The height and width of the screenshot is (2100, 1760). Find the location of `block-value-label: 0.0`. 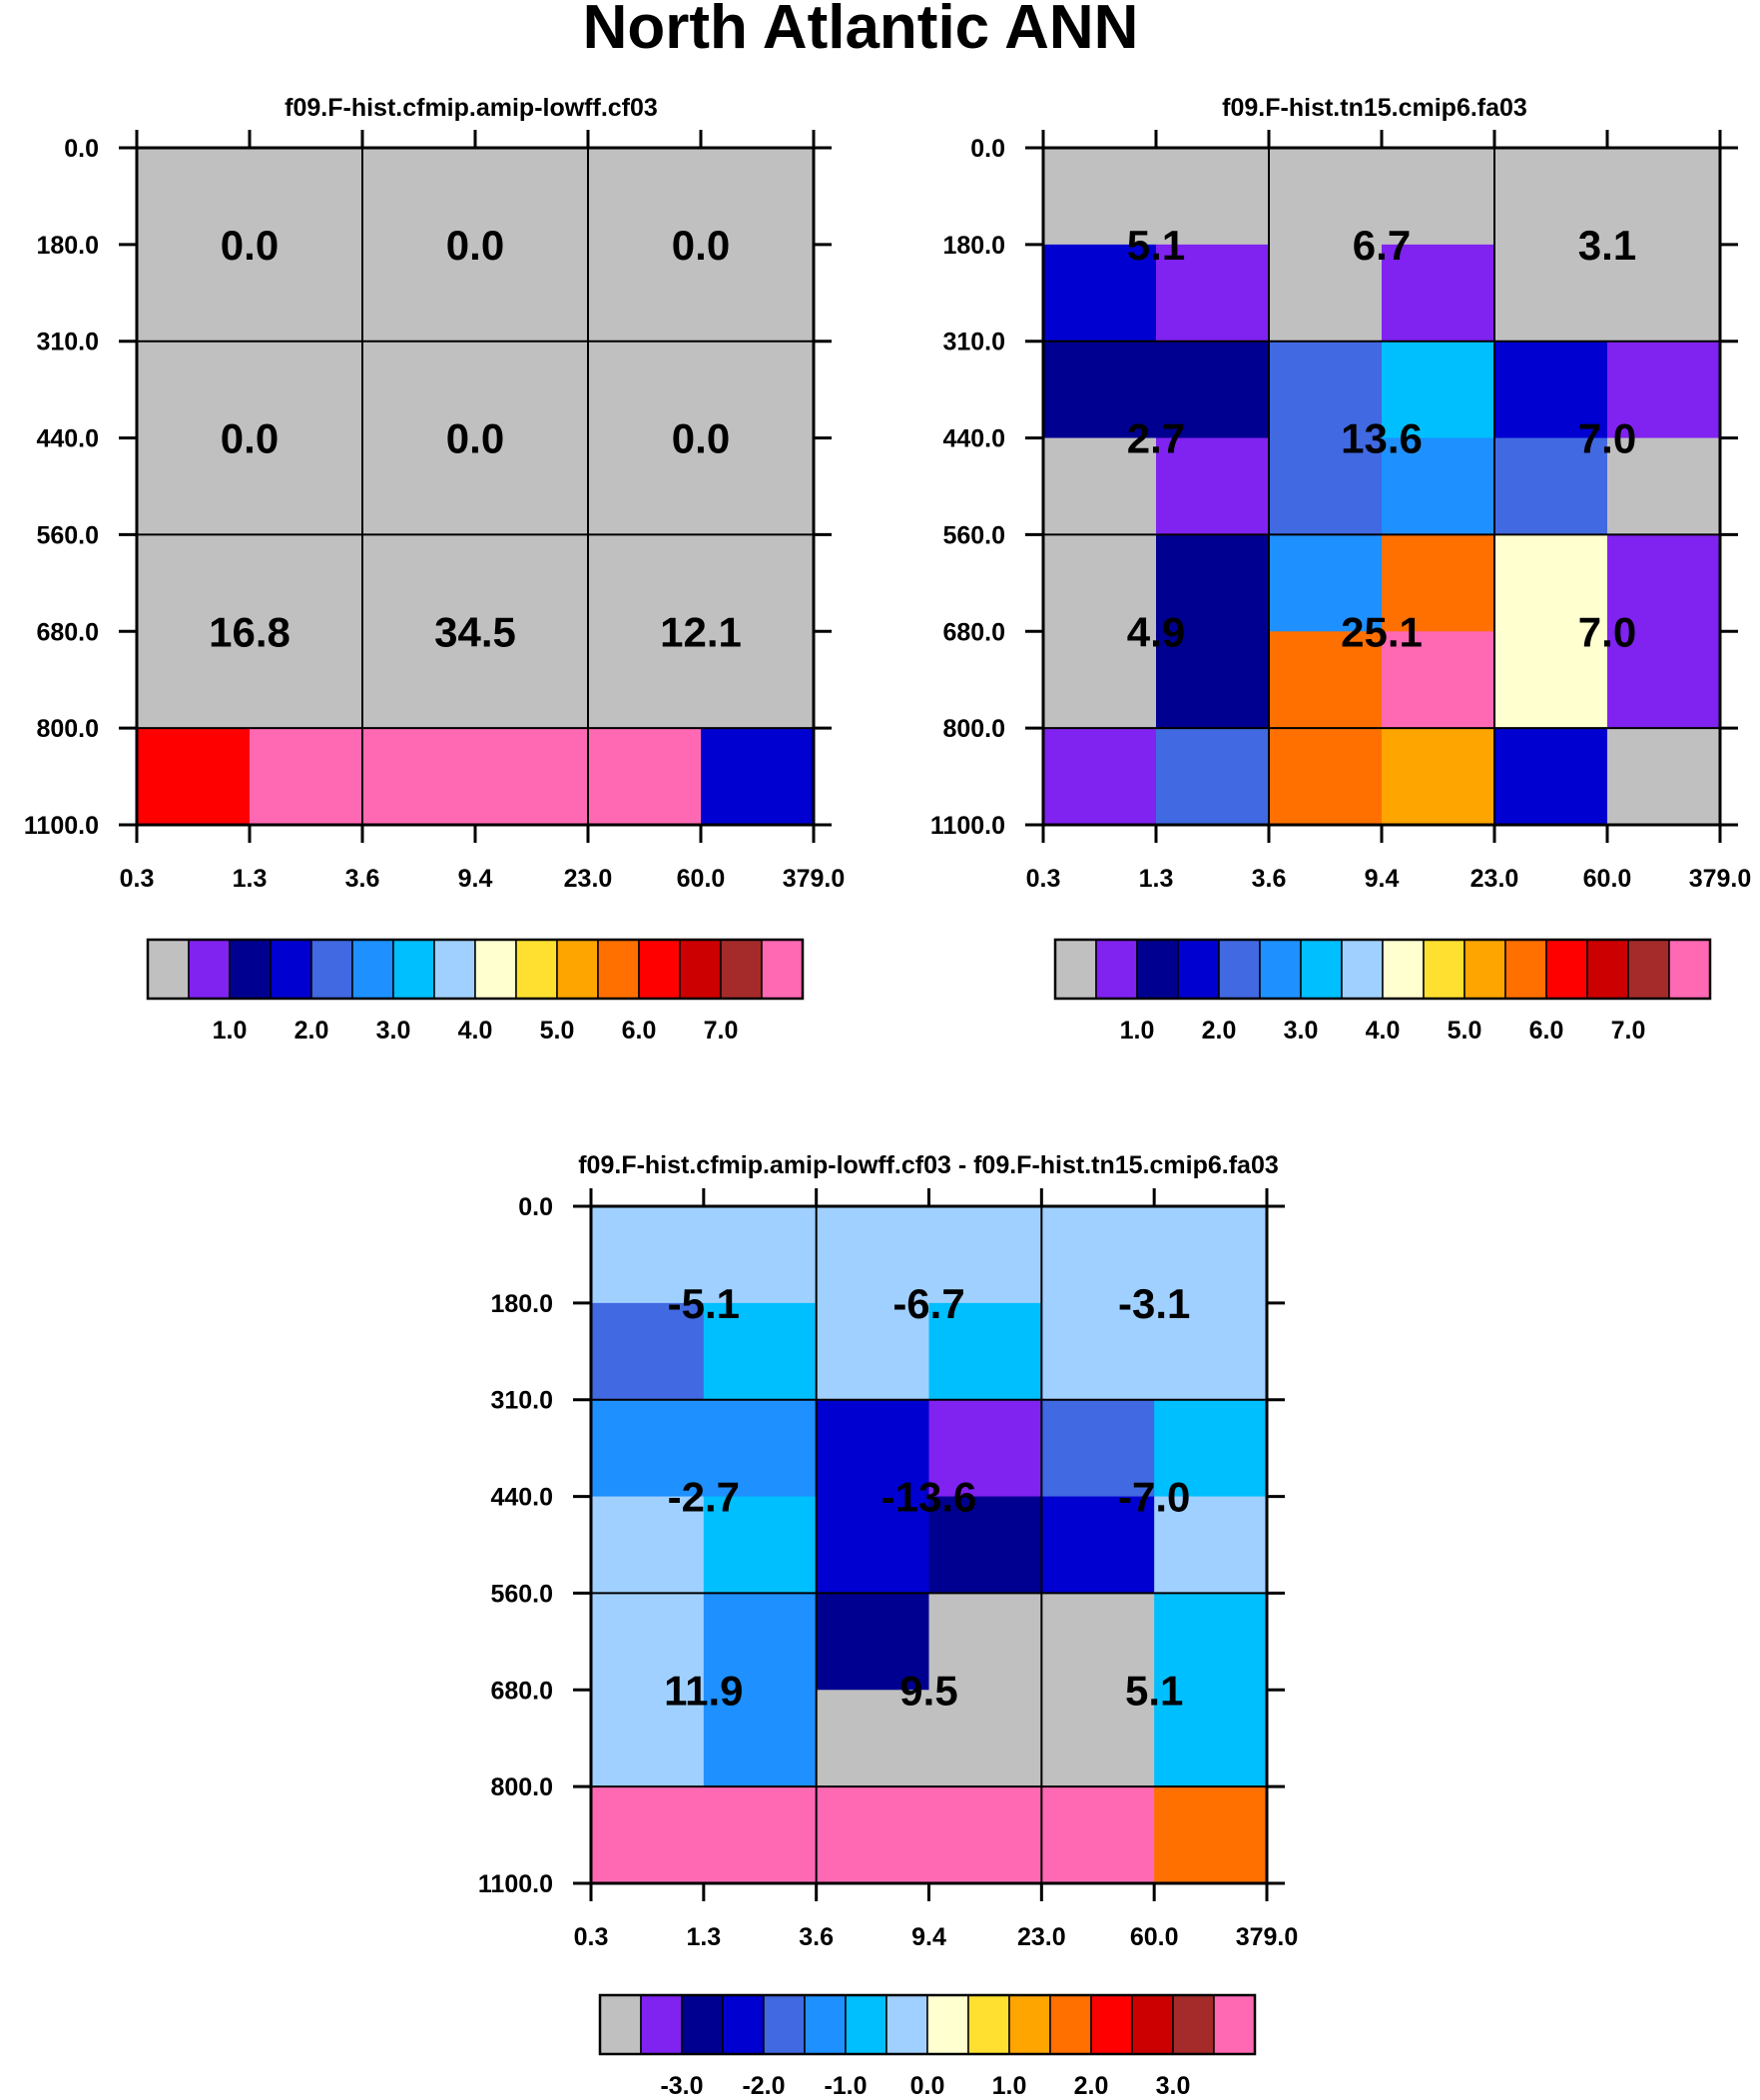

block-value-label: 0.0 is located at coordinates (475, 438).